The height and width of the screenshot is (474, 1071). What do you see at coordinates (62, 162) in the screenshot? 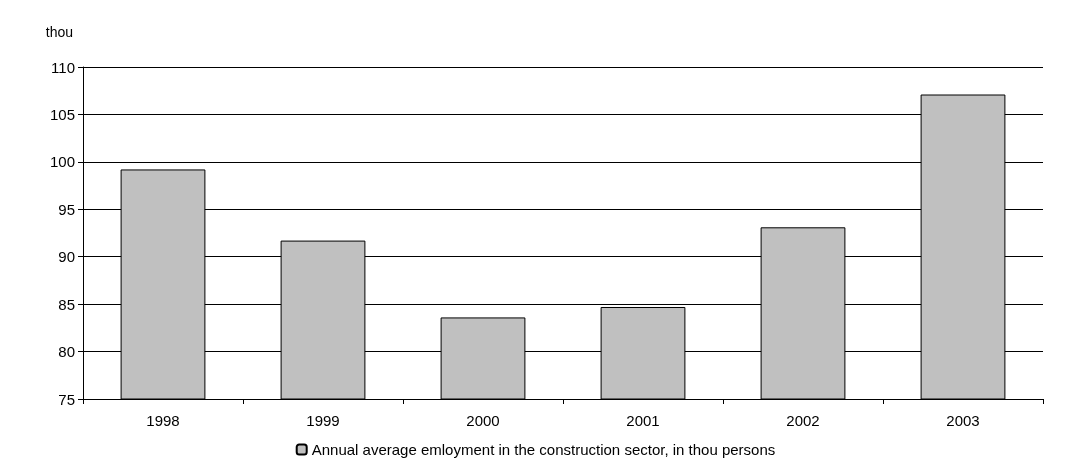
I see `y-tick-label: 100` at bounding box center [62, 162].